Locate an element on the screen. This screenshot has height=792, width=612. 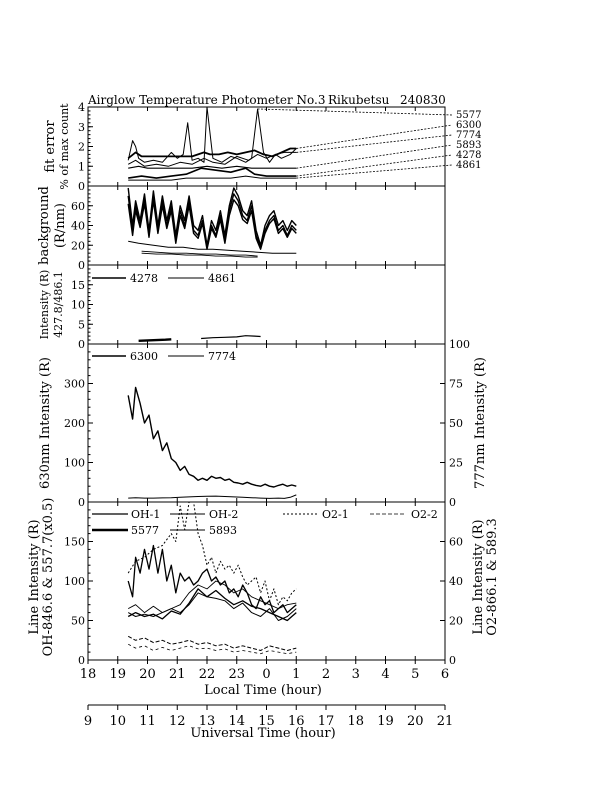
y-label-bg: background is located at coordinates (44, 225).